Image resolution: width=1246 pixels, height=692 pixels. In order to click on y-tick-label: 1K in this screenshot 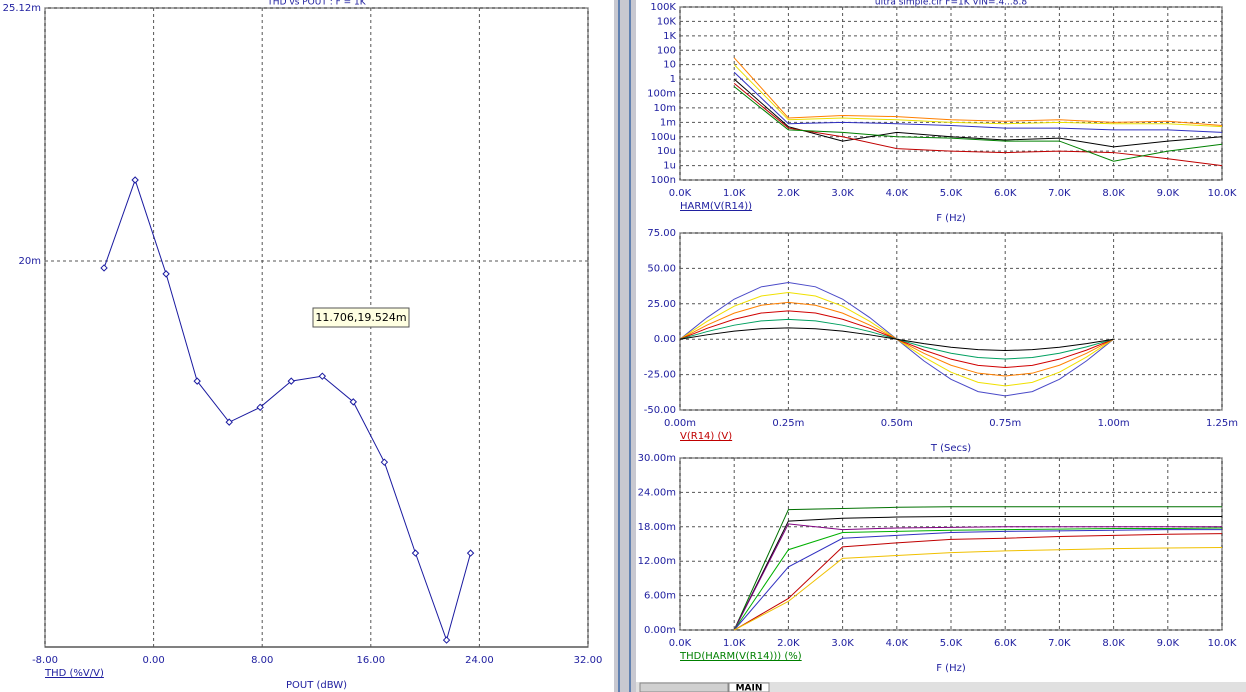, I will do `click(669, 36)`.